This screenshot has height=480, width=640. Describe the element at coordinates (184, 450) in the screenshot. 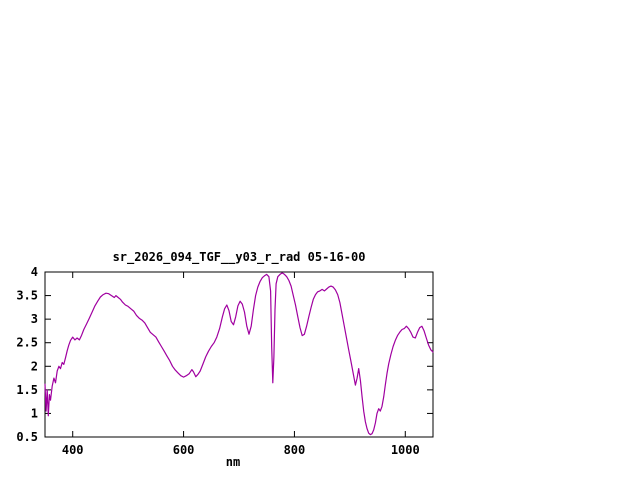

I see `x-tick-label: 600` at that location.